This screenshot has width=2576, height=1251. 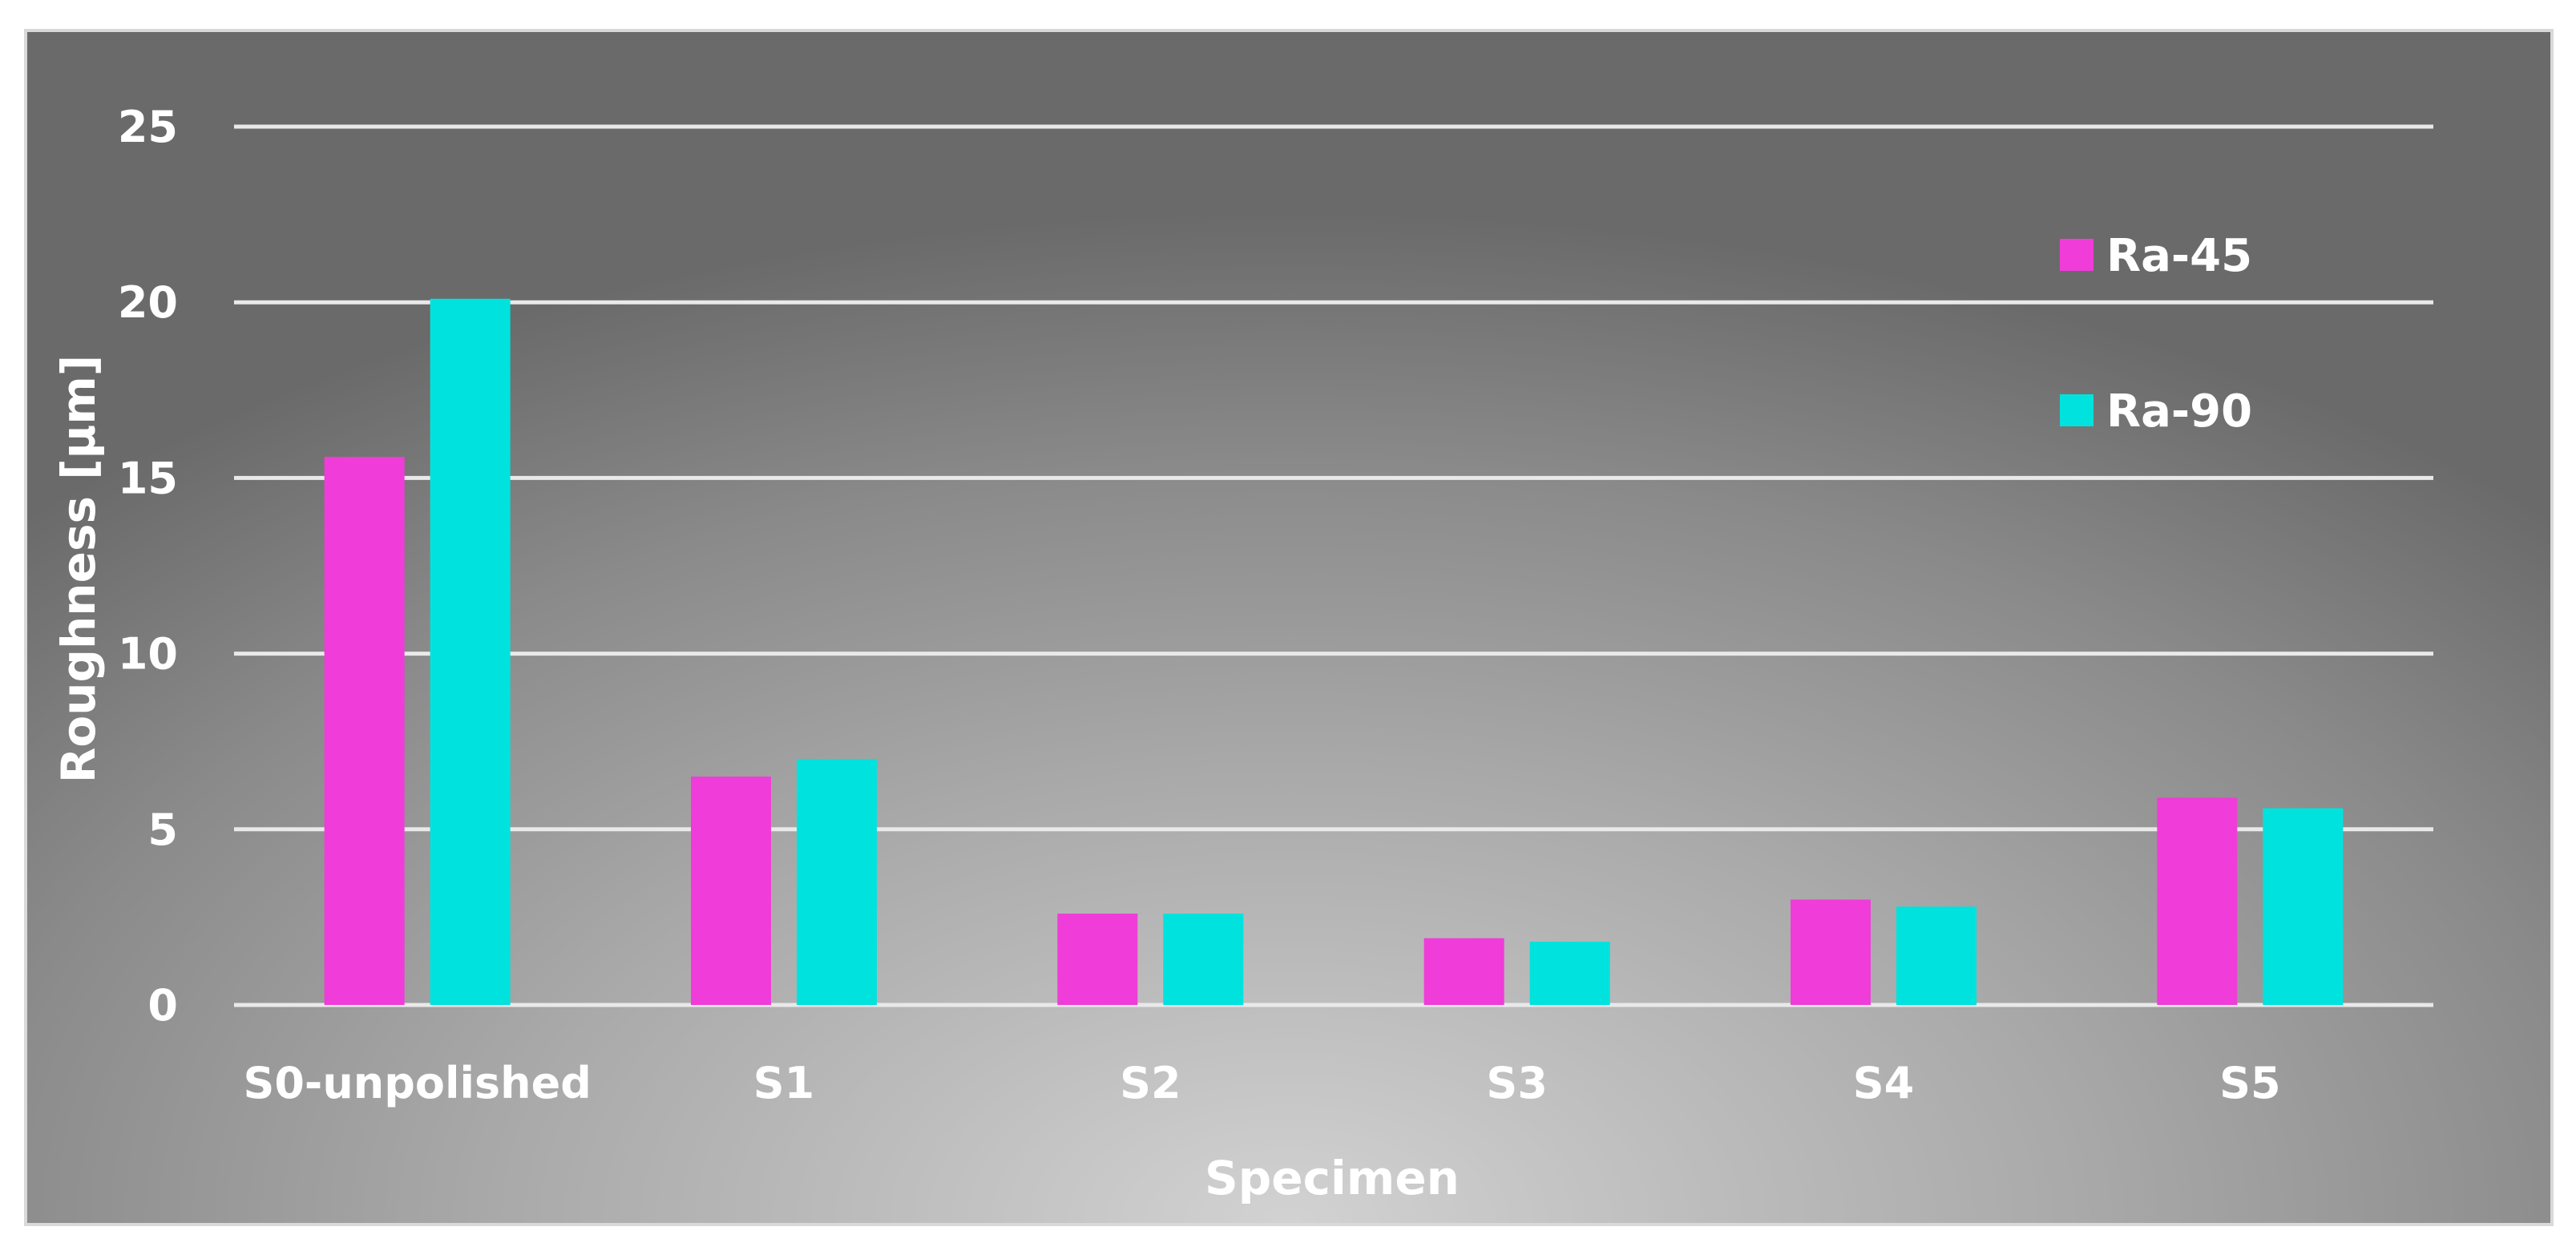 What do you see at coordinates (1332, 1178) in the screenshot?
I see `x-axis-title: Specimen` at bounding box center [1332, 1178].